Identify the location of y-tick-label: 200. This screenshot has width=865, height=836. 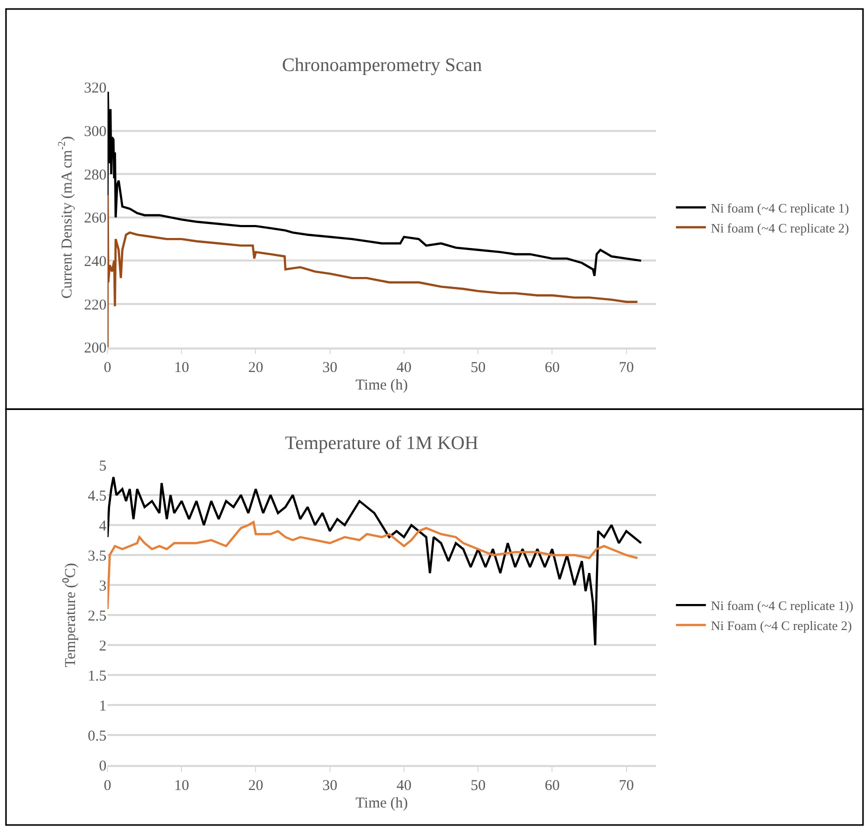
(95, 348).